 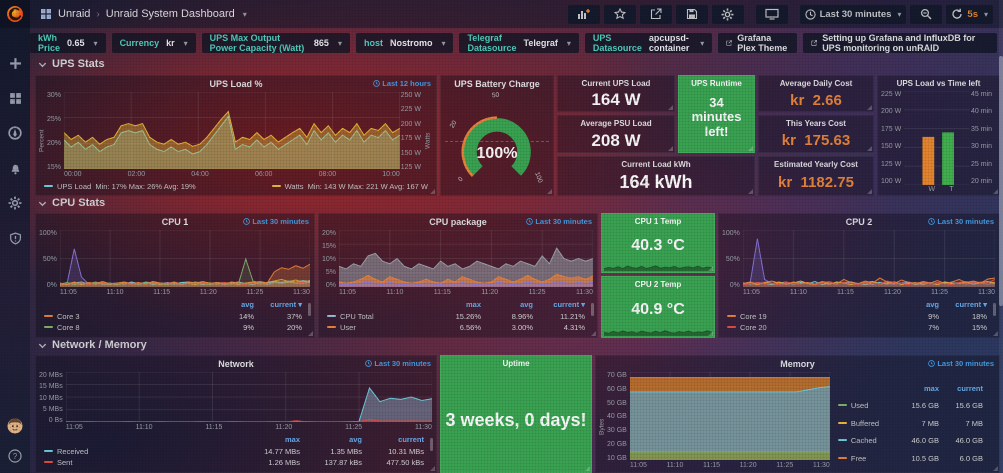 What do you see at coordinates (153, 43) in the screenshot?
I see `variable-currency: Currency kr ▾` at bounding box center [153, 43].